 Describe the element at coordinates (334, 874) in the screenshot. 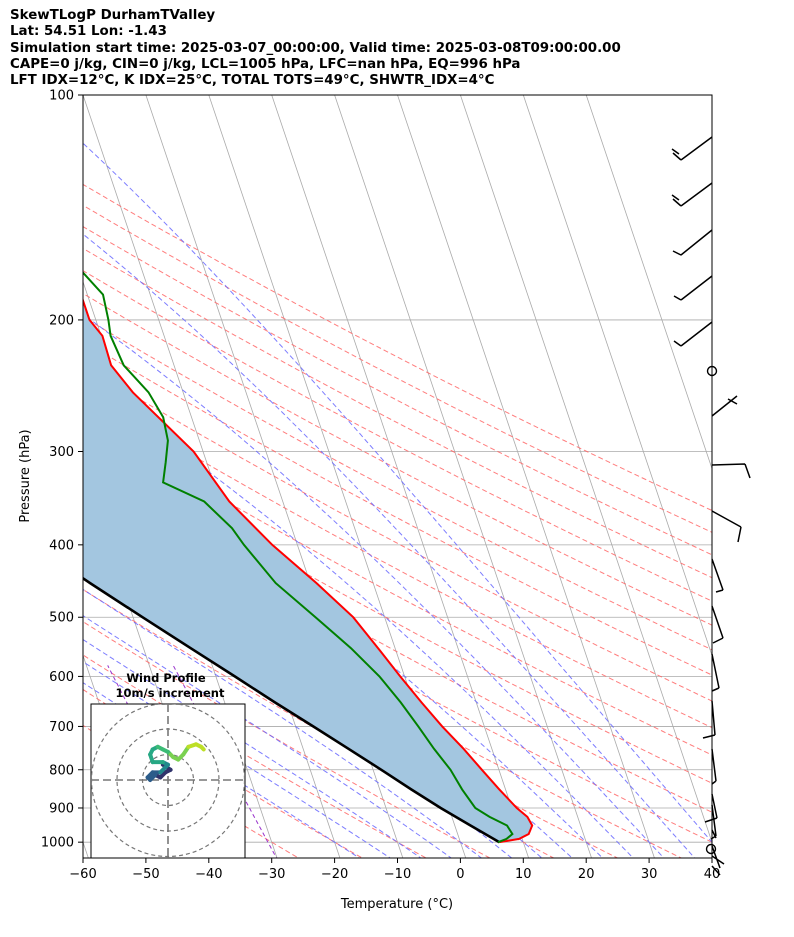

I see `x-tick-label: −20` at that location.